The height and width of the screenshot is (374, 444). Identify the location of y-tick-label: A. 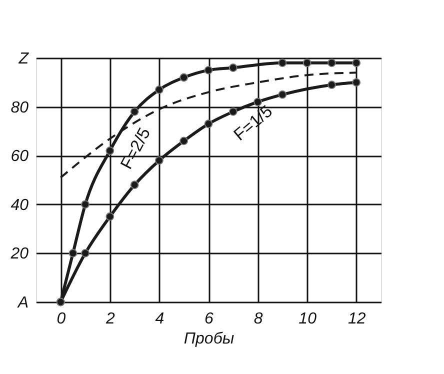
(22, 303).